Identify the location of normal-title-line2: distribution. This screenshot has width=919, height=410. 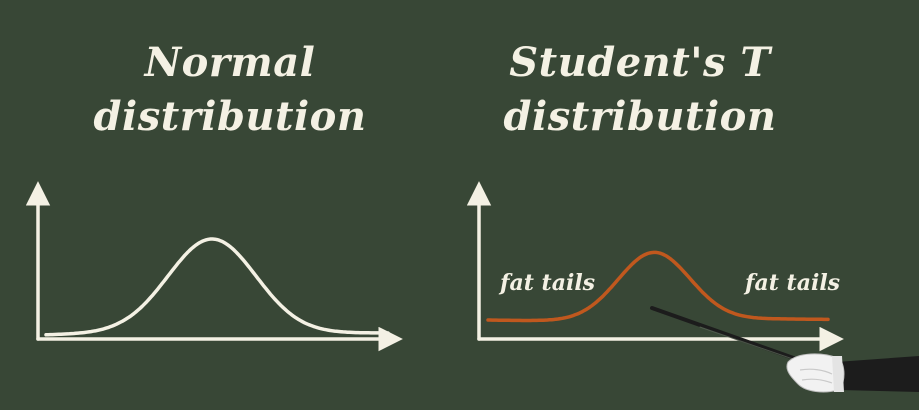
(230, 116).